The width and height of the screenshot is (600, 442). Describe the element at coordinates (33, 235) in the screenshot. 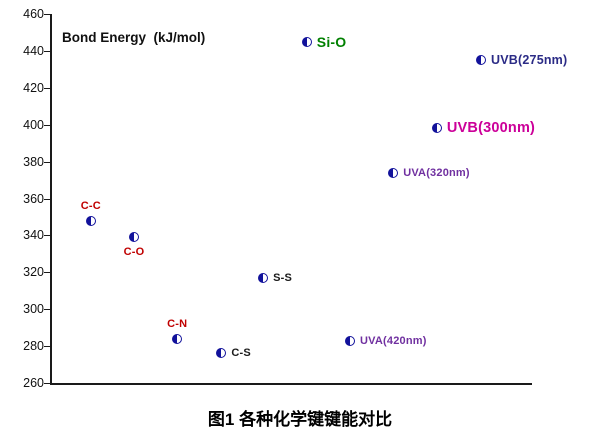

I see `y-tick-label: 340` at that location.